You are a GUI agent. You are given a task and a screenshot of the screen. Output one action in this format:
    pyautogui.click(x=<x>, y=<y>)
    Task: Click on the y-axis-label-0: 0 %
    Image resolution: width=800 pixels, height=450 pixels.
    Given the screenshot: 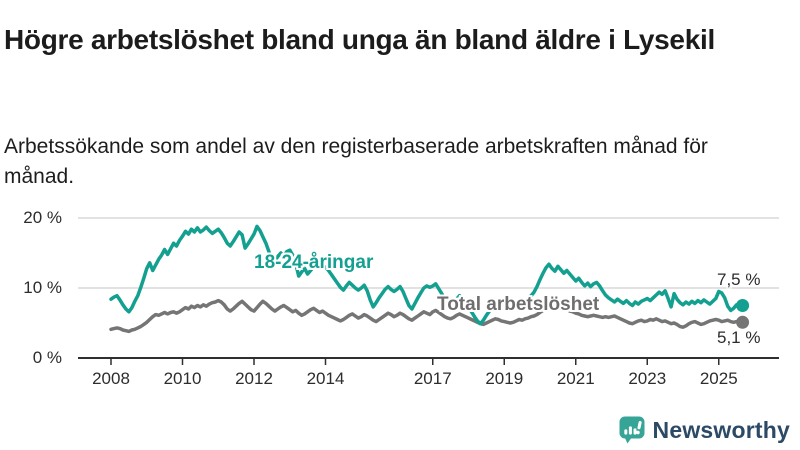 What is the action you would take?
    pyautogui.click(x=47, y=357)
    